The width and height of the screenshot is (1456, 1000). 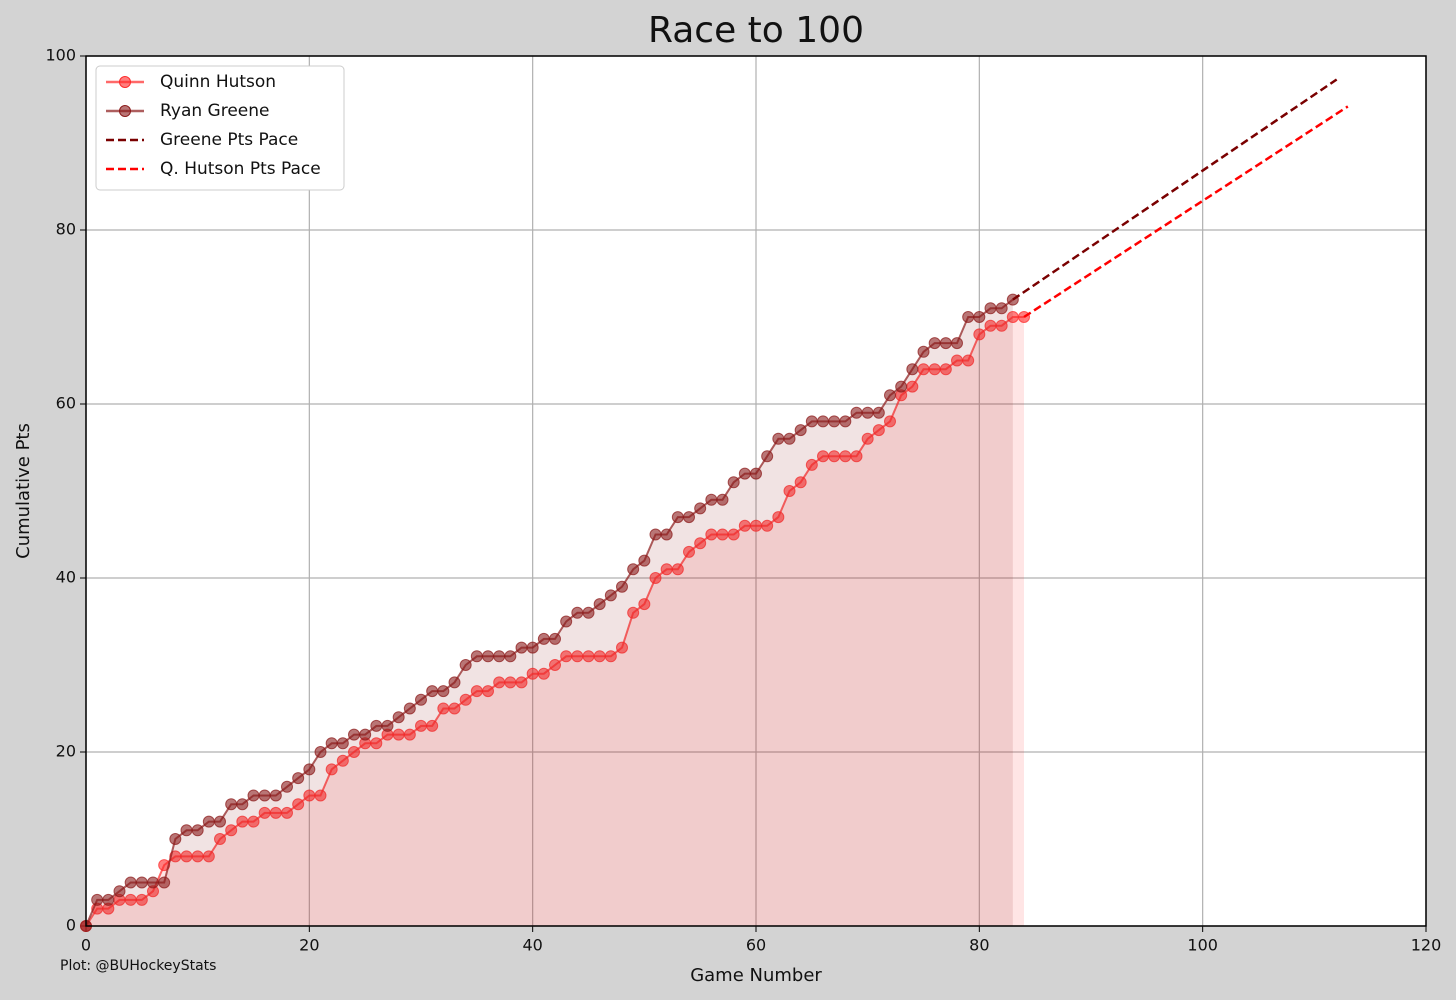 I want to click on legend-box, so click(x=220, y=128).